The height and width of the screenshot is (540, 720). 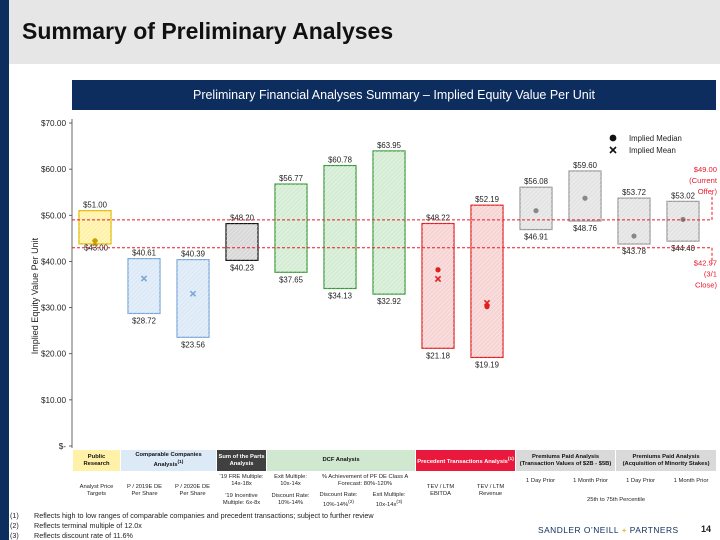 I want to click on y-tick-label: $-, so click(x=63, y=446).